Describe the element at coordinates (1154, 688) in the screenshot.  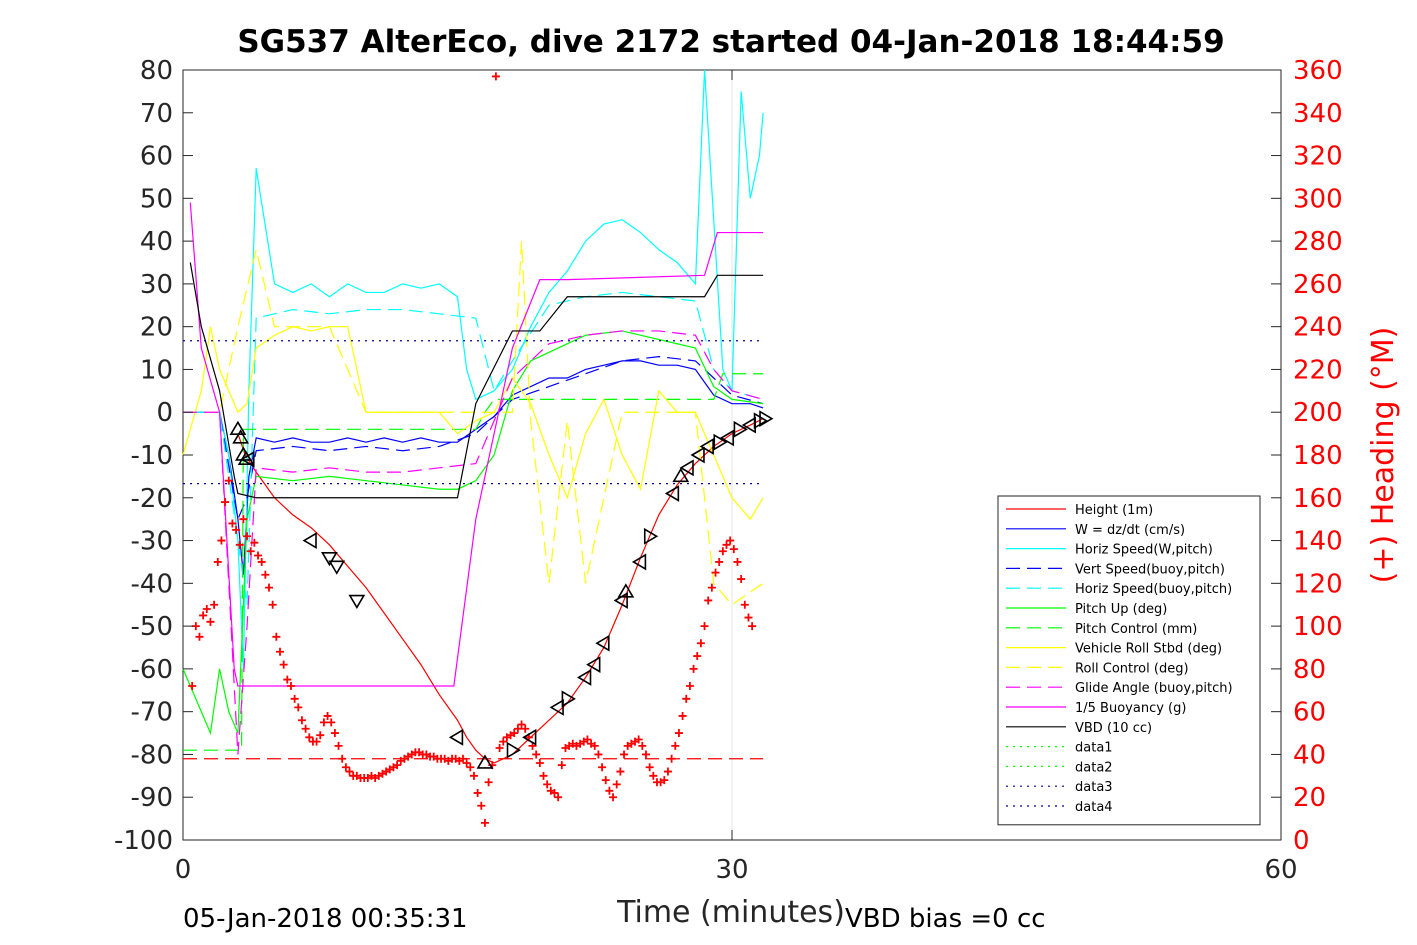
I see `legend-label: Glide Angle (buoy,pitch)` at that location.